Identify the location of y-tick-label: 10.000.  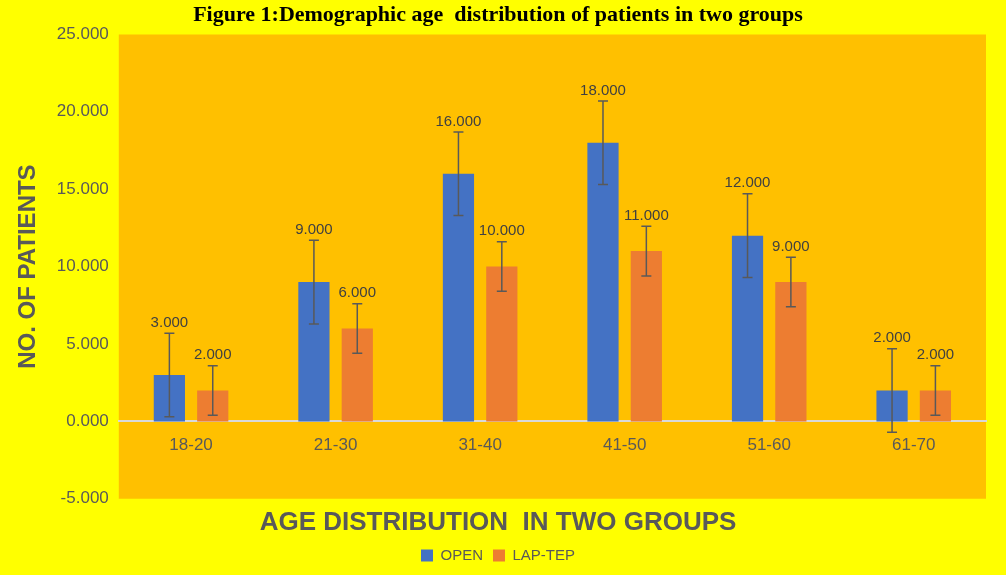
(82, 266).